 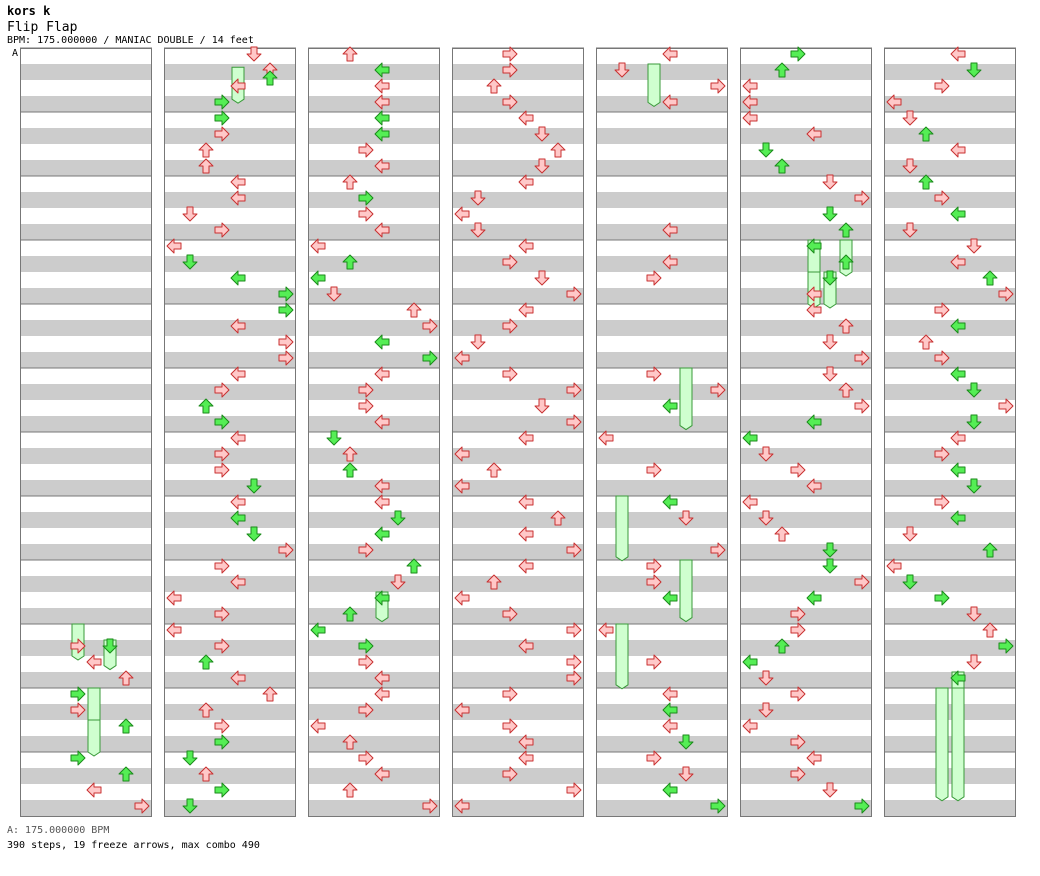 I want to click on column-border, so click(x=374, y=432).